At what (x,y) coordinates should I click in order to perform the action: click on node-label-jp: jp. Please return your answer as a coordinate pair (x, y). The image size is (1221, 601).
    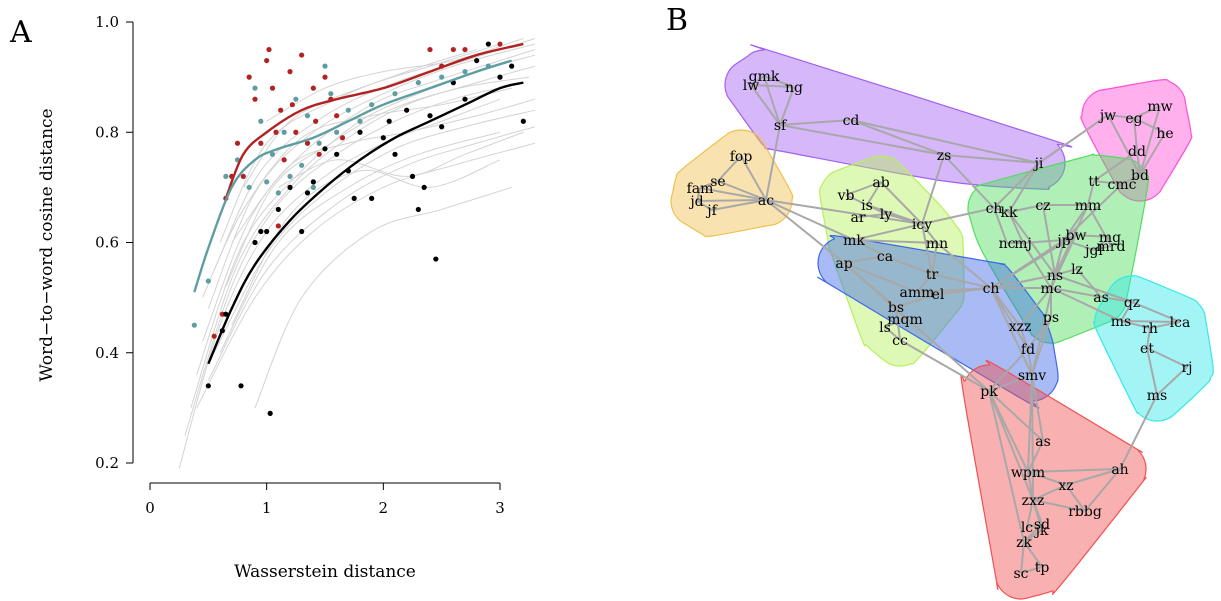
    Looking at the image, I should click on (1062, 241).